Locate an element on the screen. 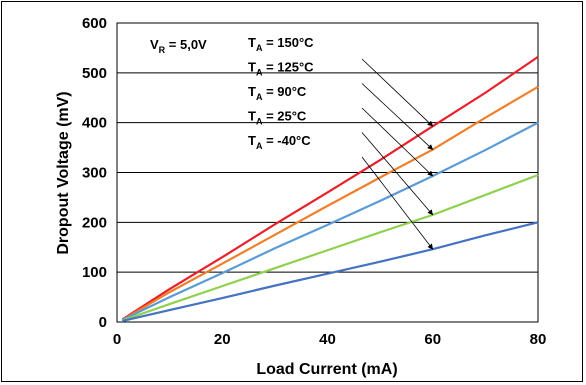 This screenshot has width=586, height=385. y-axis-ticks: 0 100 200 300 400 500 600 is located at coordinates (94, 173).